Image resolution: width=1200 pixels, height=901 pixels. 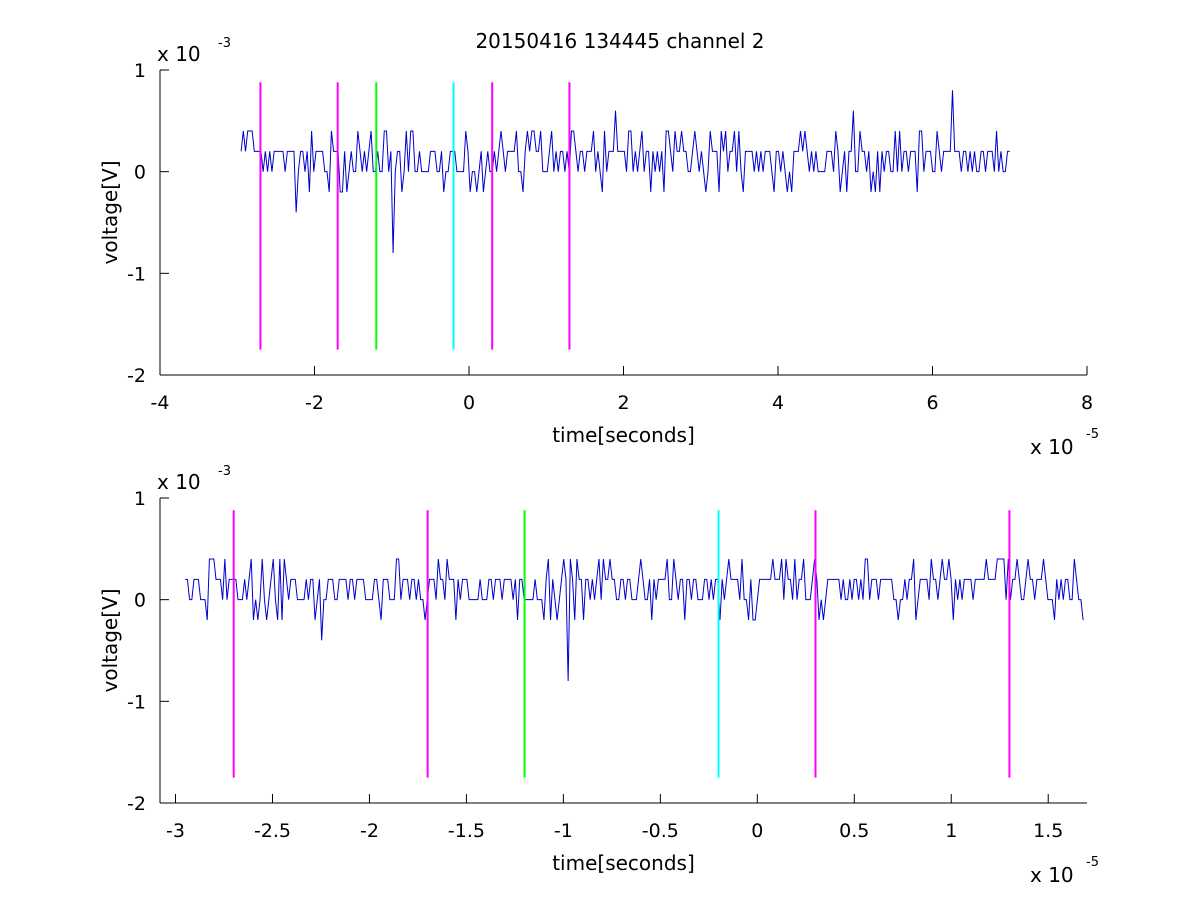 I want to click on x-tick-label: -4, so click(x=160, y=403).